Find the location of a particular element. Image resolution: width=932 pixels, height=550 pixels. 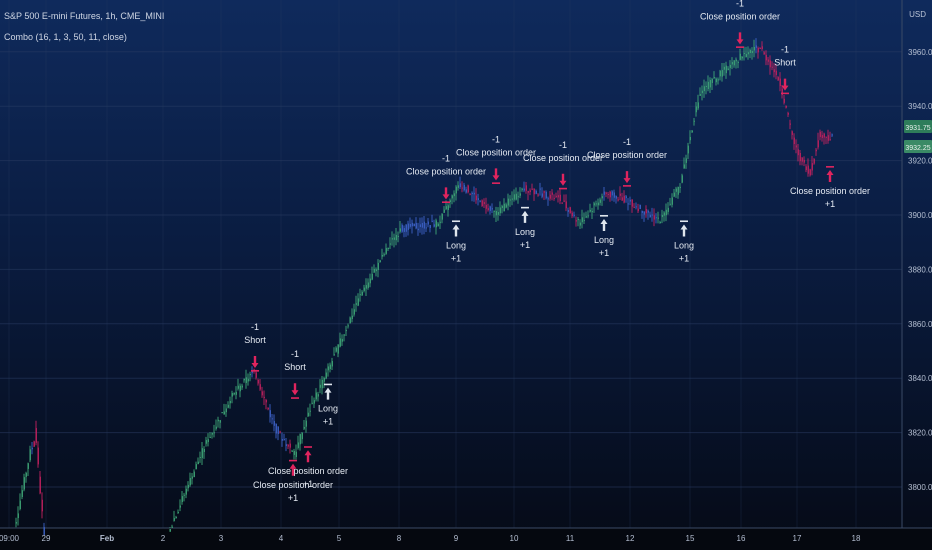

price-tick-label: 3920.0 is located at coordinates (920, 161).